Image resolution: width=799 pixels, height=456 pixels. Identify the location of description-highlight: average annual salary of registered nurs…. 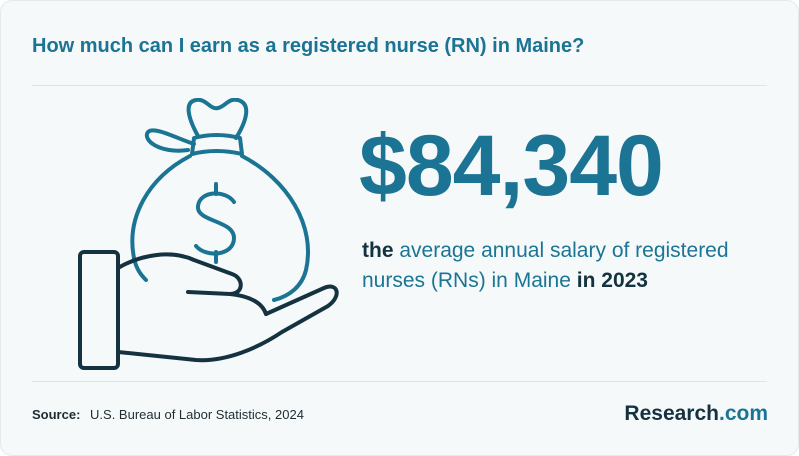
(545, 265).